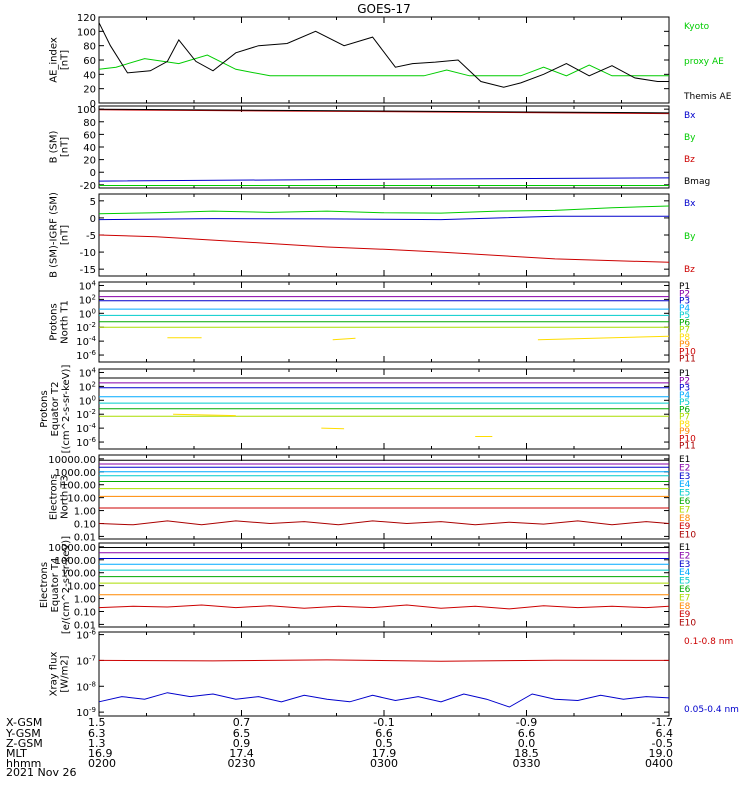 This screenshot has width=750, height=800. Describe the element at coordinates (659, 763) in the screenshot. I see `x-axis-value: 0400` at that location.